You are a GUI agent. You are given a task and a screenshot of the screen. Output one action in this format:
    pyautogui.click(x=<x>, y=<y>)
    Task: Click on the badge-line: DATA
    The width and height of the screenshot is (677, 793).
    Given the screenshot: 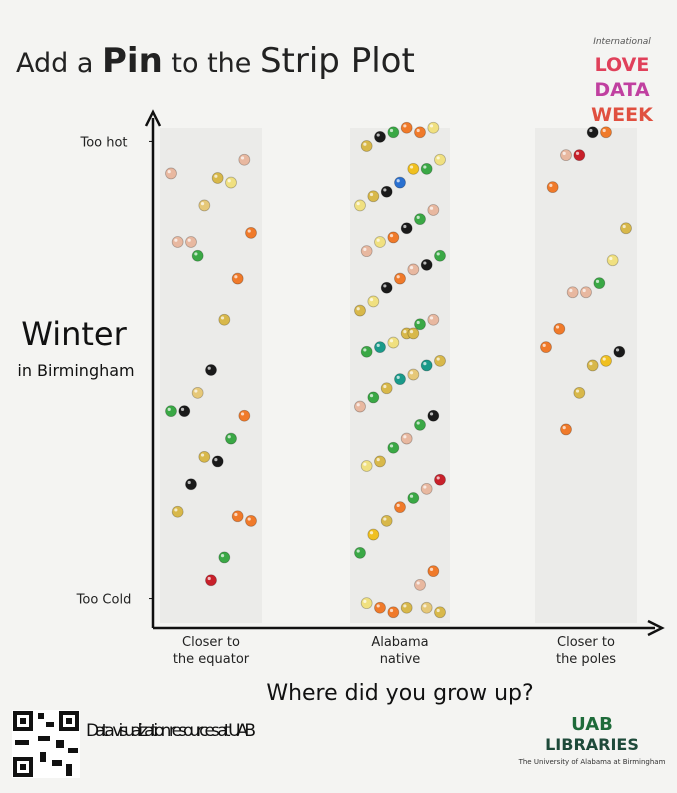 What is the action you would take?
    pyautogui.click(x=621, y=90)
    